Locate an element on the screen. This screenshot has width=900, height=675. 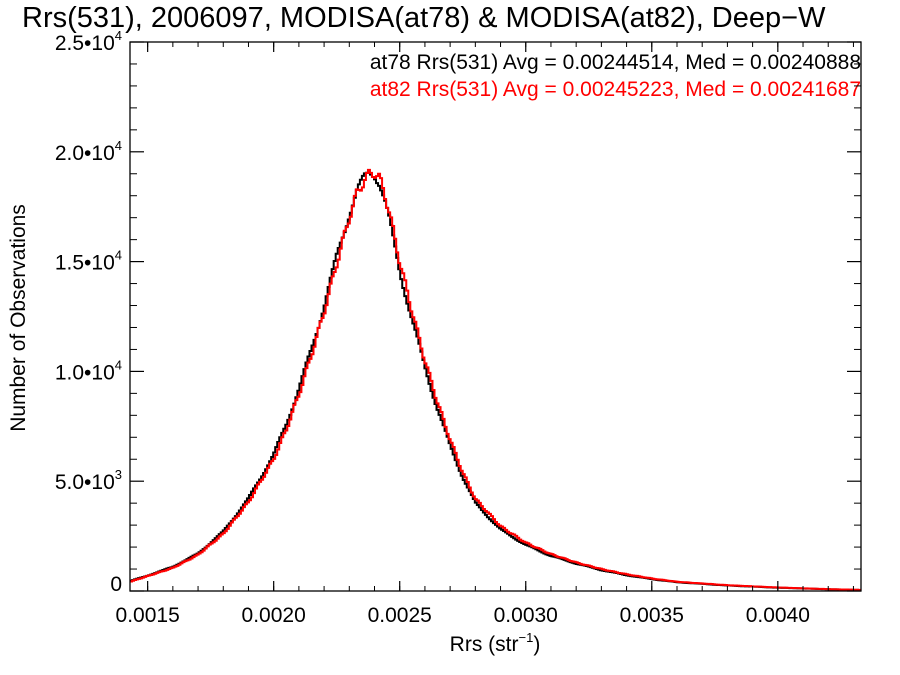
x-axis-label: Rrs (str−1) is located at coordinates (495, 643).